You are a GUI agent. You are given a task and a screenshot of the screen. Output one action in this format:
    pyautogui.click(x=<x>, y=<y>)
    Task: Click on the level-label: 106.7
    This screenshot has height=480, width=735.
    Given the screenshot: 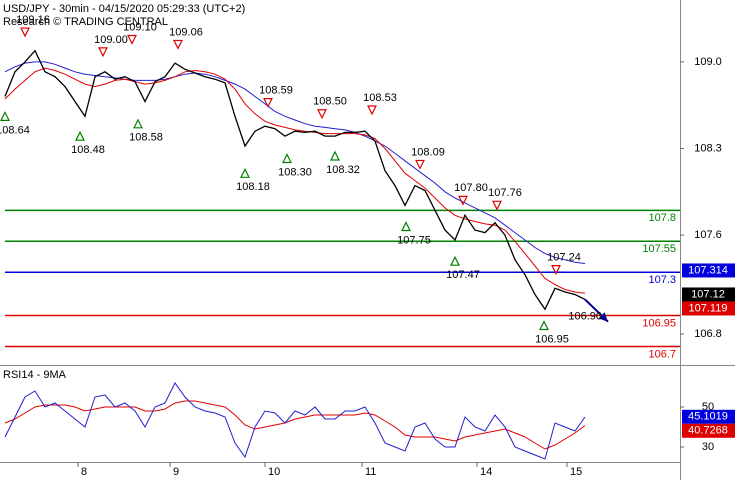 What is the action you would take?
    pyautogui.click(x=662, y=354)
    